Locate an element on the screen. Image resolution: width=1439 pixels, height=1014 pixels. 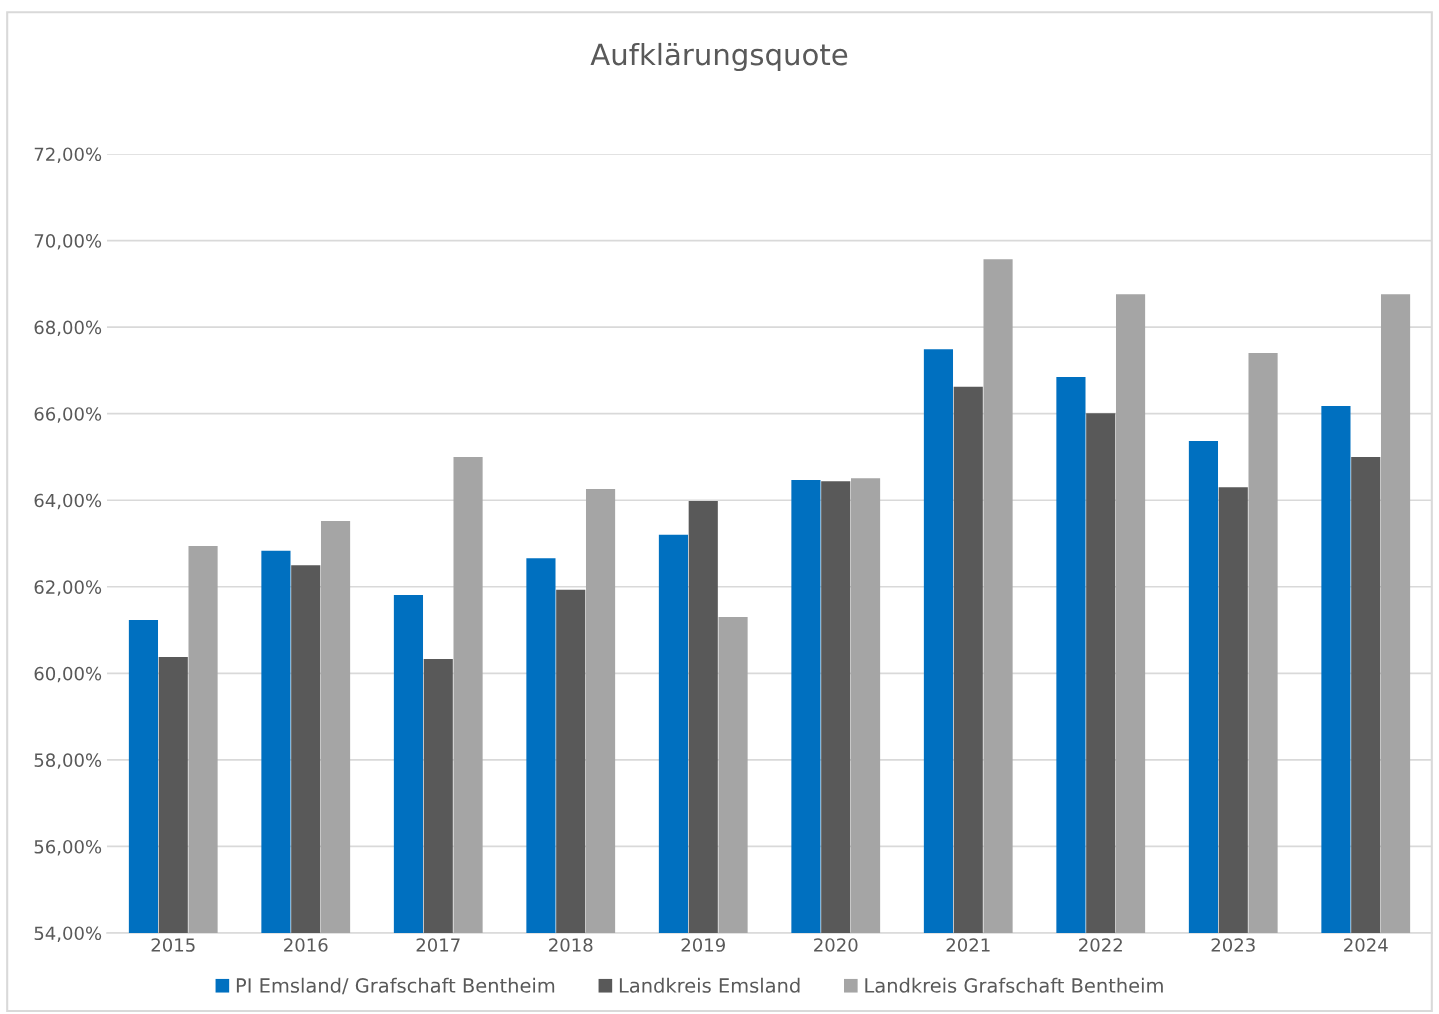
x-tick-label: 2021 is located at coordinates (968, 945).